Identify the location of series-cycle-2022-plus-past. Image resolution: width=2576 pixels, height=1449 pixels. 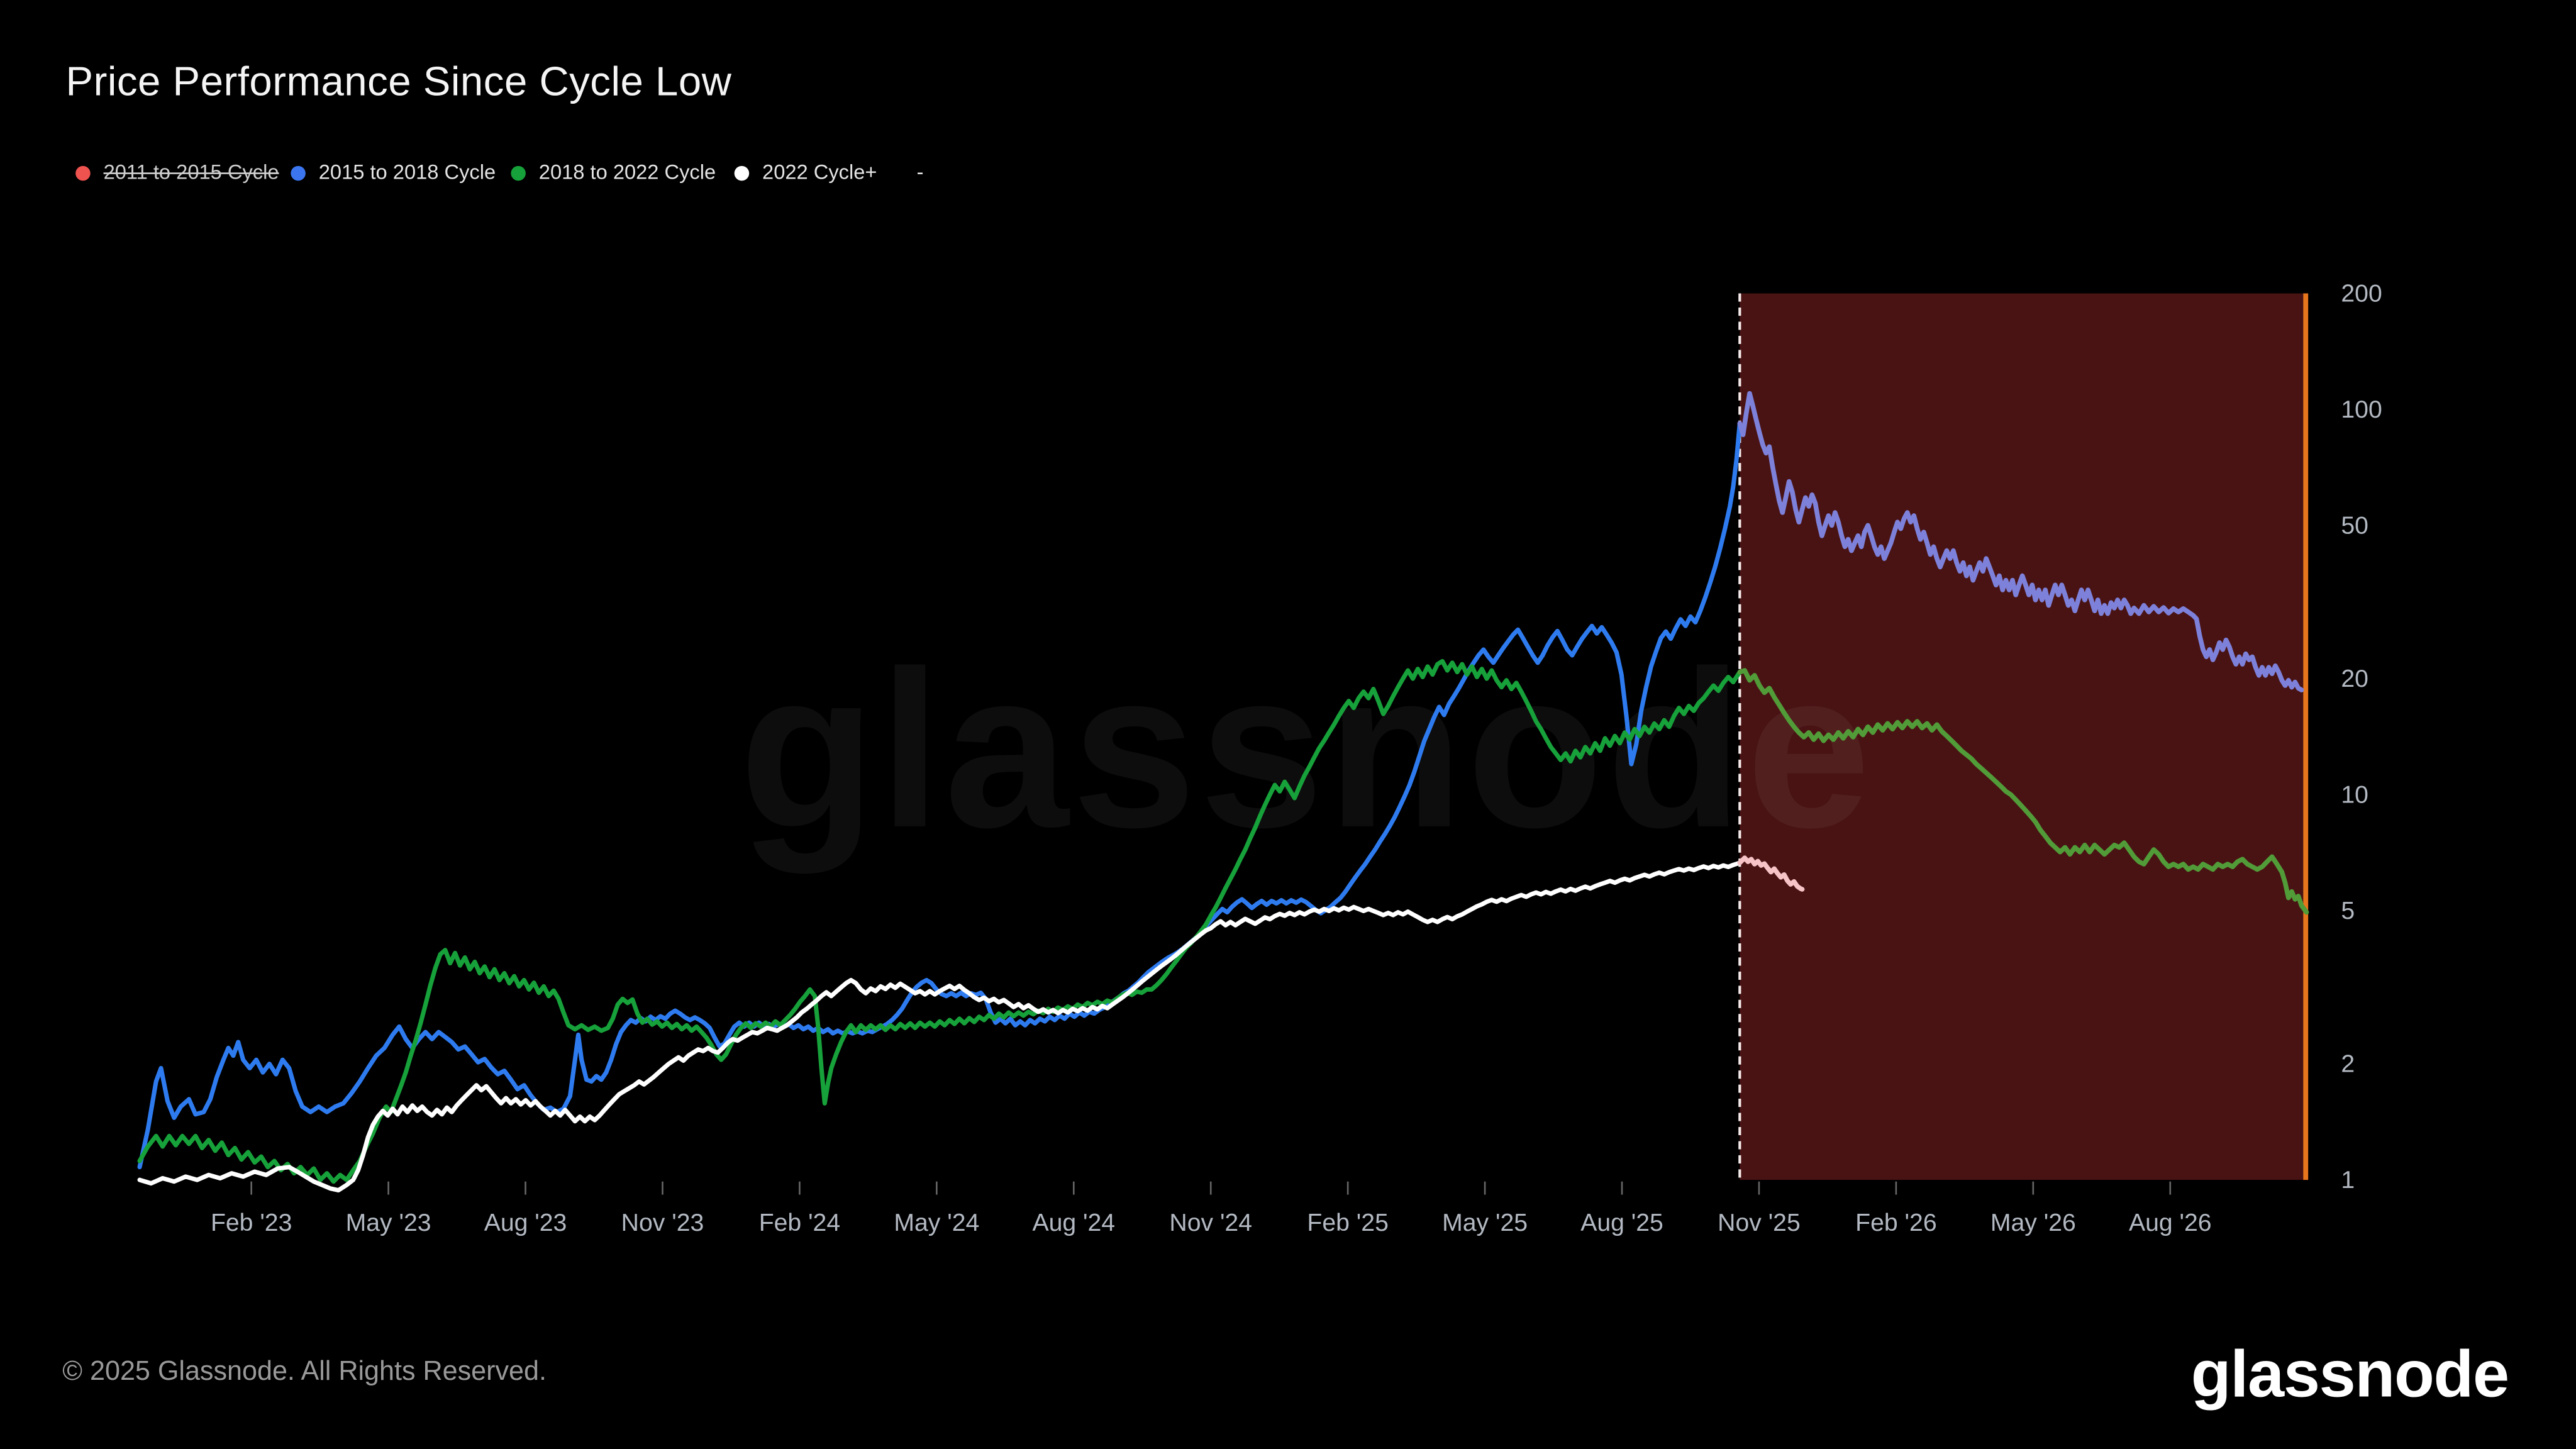
(939, 1026).